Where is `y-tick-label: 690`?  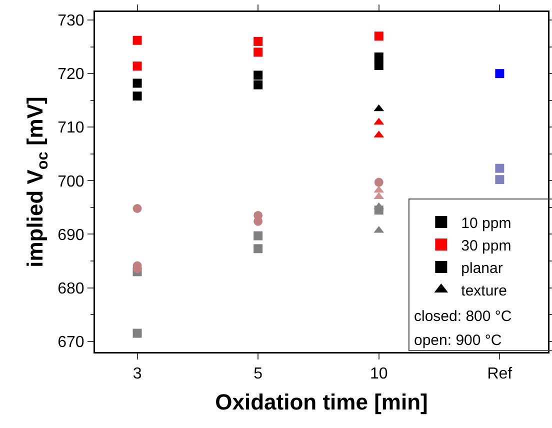 y-tick-label: 690 is located at coordinates (71, 235).